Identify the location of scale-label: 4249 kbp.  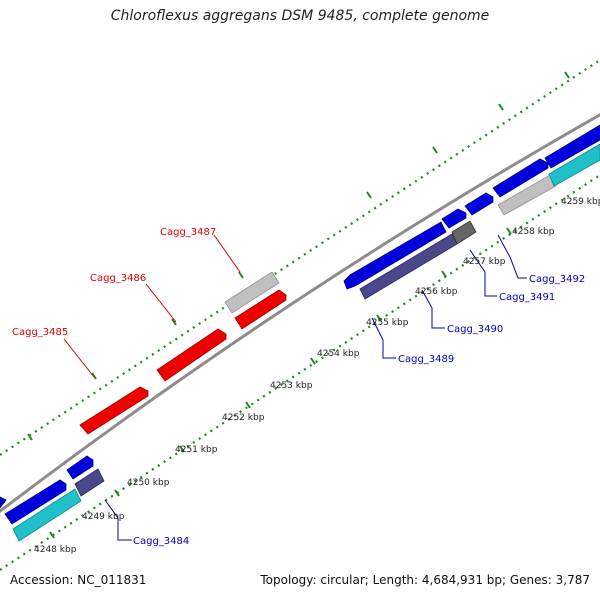
(103, 517).